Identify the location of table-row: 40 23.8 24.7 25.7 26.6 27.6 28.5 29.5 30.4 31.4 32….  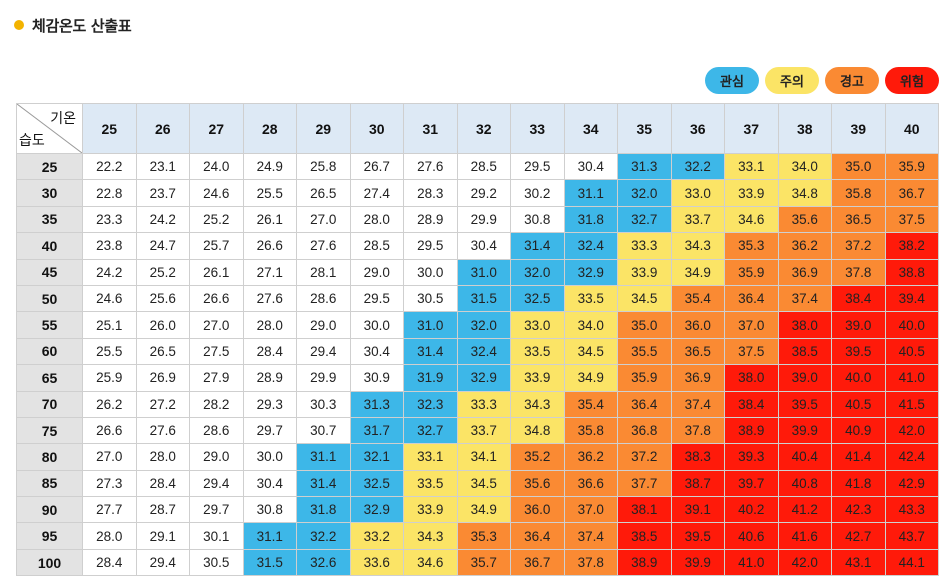
(477, 246).